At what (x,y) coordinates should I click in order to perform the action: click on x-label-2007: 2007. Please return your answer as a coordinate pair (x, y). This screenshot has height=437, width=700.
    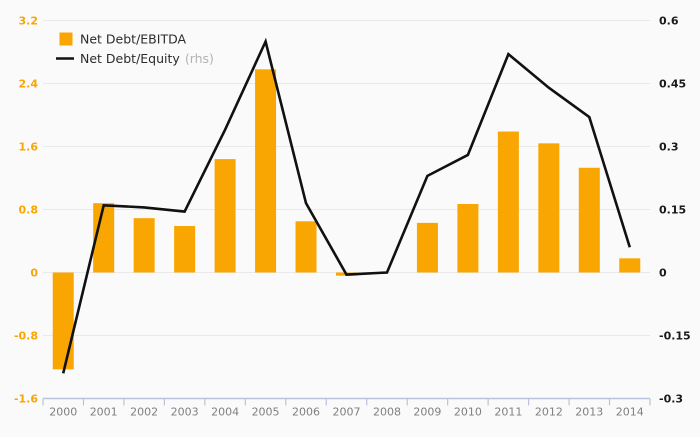
    Looking at the image, I should click on (347, 412).